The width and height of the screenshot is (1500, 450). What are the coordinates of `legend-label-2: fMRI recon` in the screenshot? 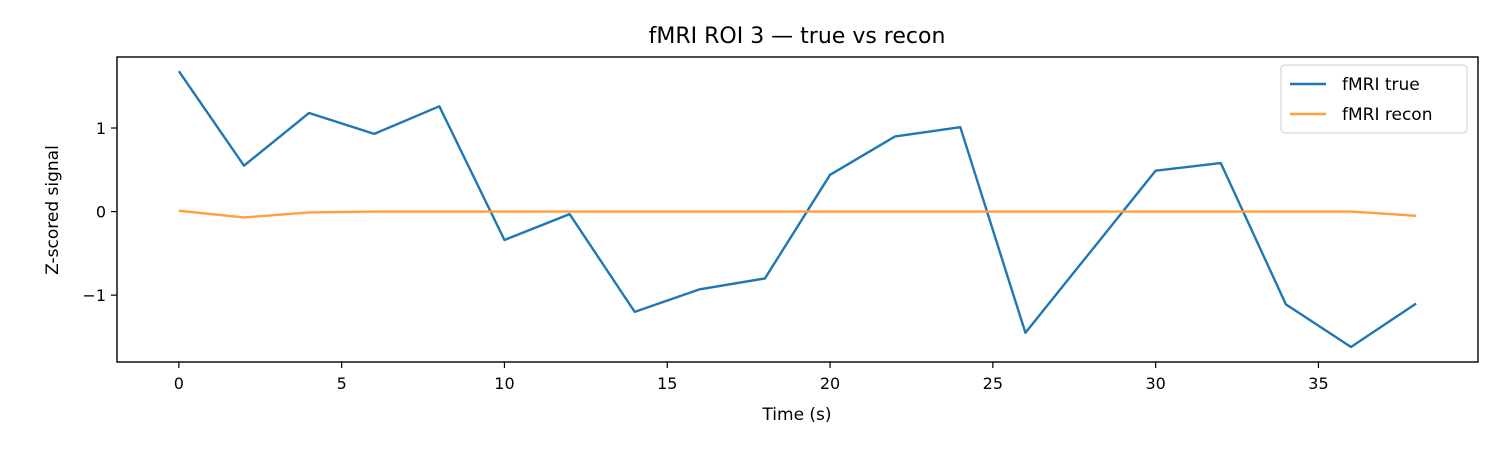 It's located at (1387, 115).